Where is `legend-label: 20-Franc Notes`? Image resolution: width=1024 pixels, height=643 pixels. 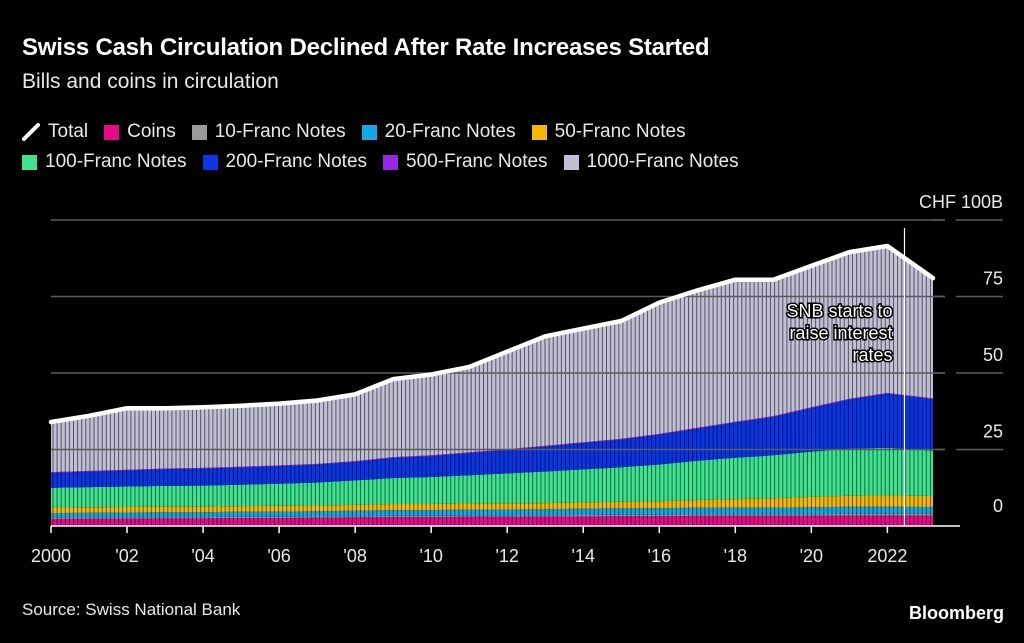
legend-label: 20-Franc Notes is located at coordinates (450, 131).